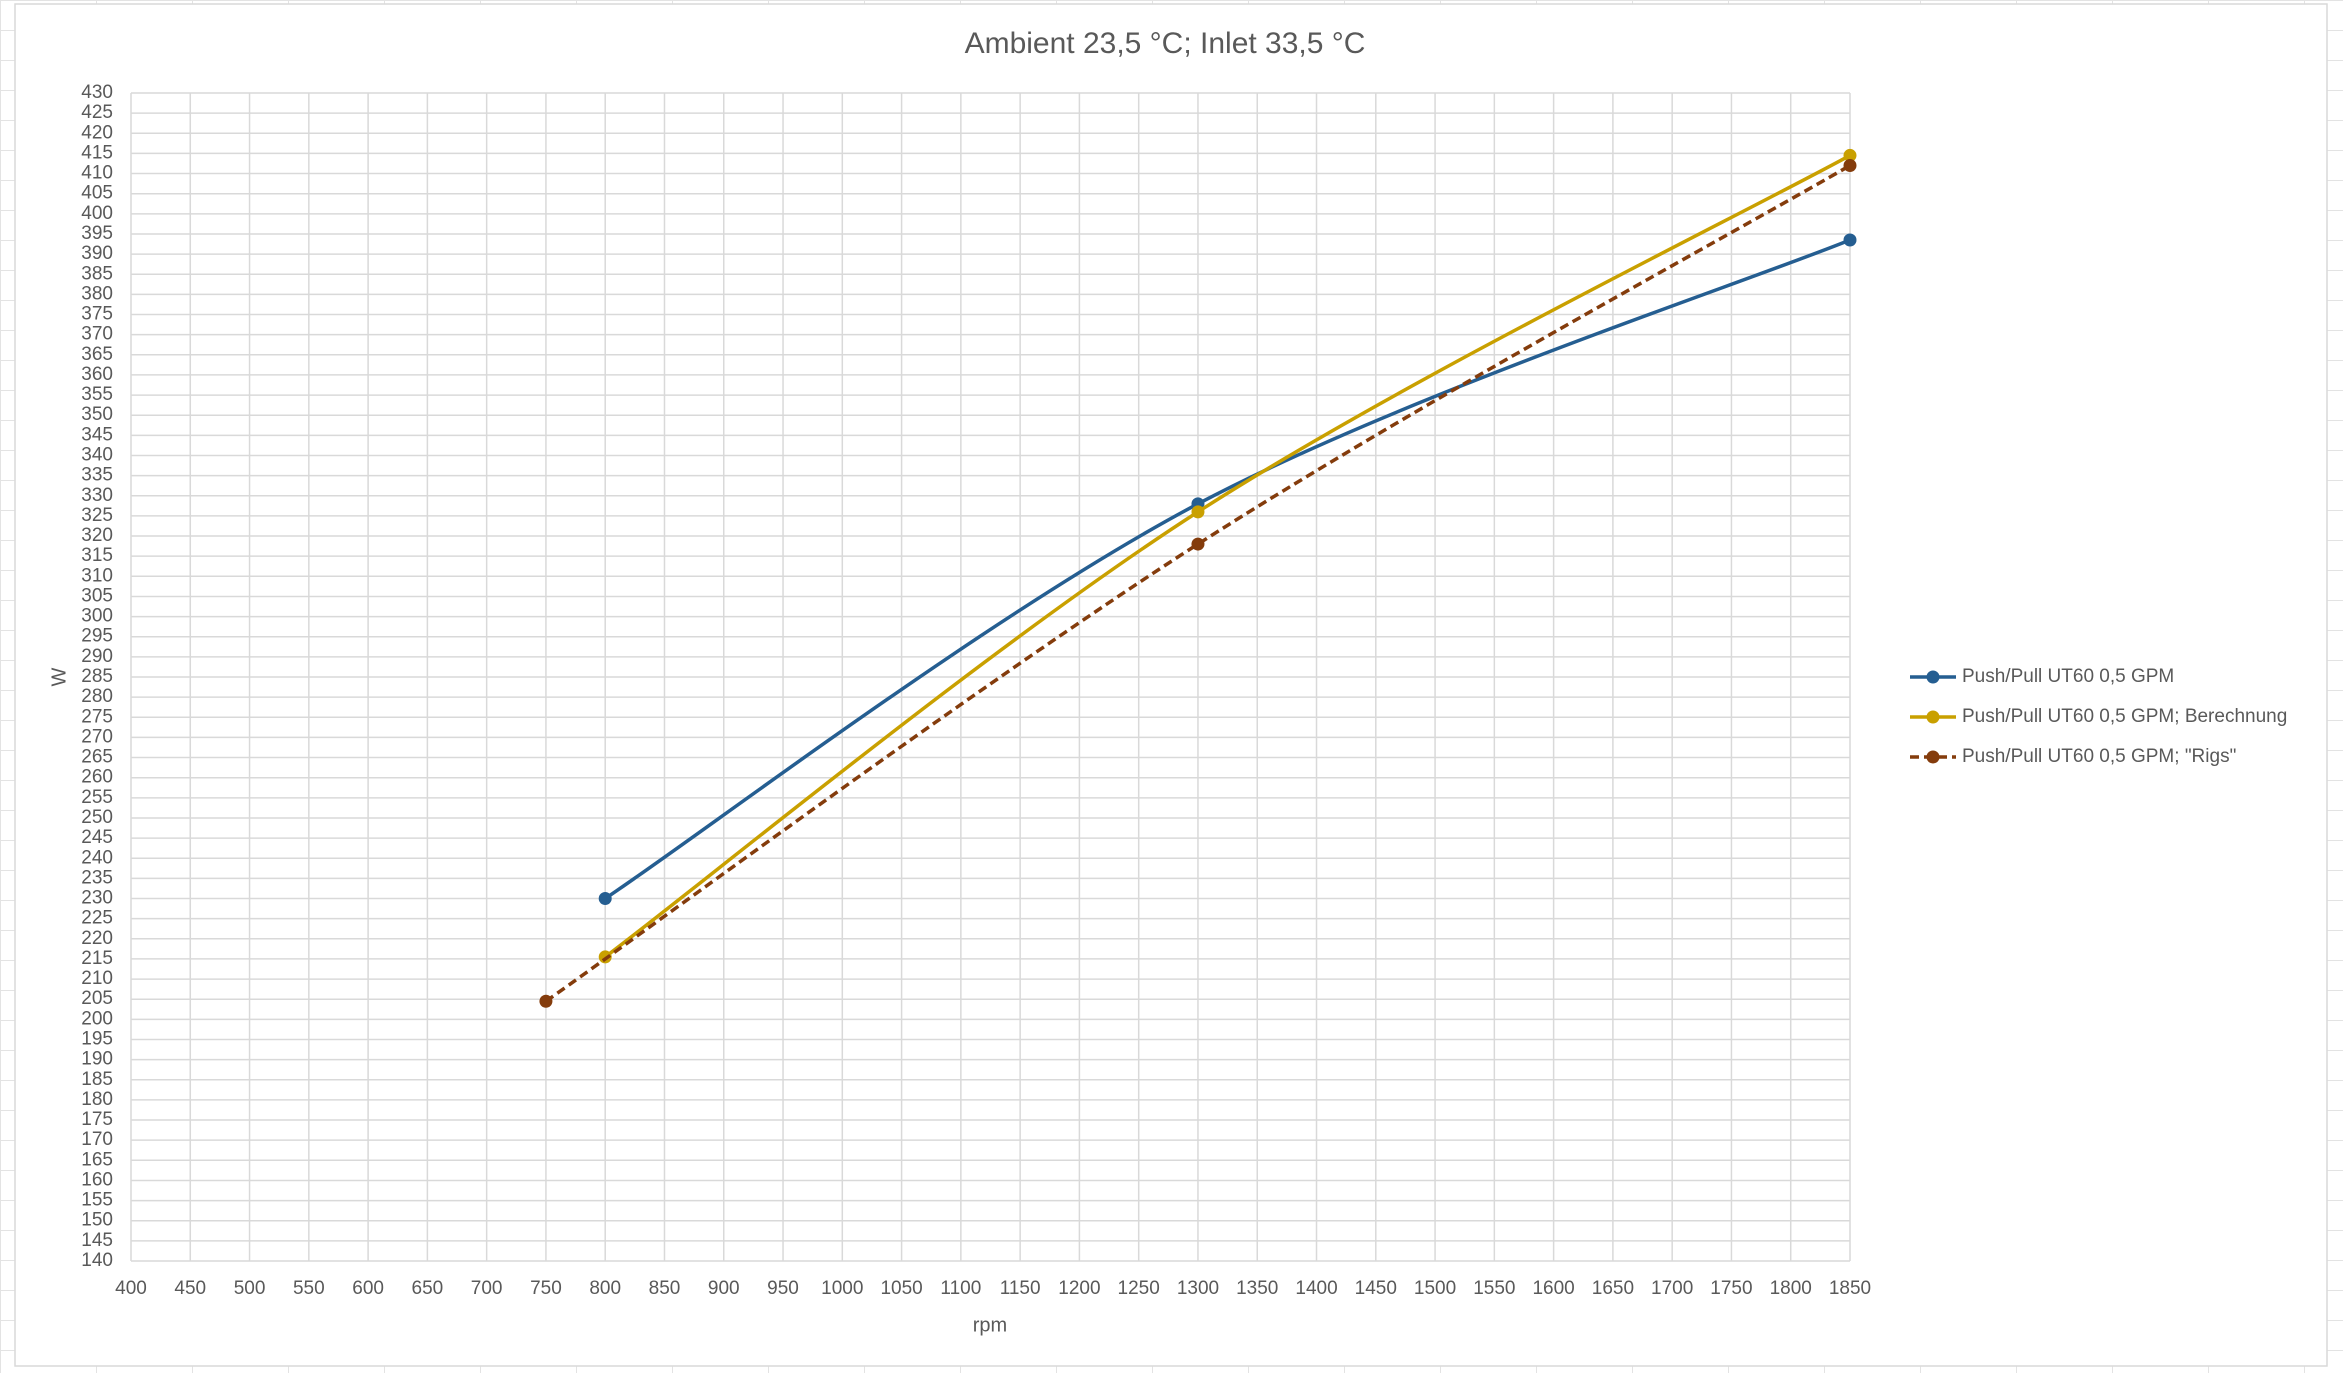  What do you see at coordinates (2068, 676) in the screenshot?
I see `legend-label: Push/Pull UT60 0,5 GPM` at bounding box center [2068, 676].